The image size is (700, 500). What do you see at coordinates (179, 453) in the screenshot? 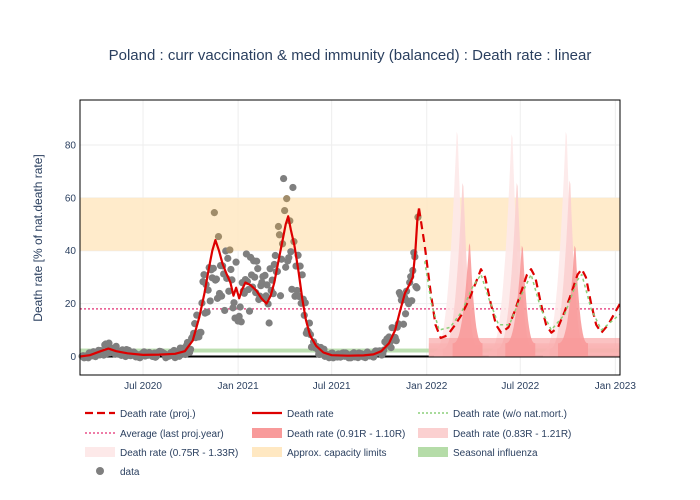
I see `legend-label: Death rate (0.75R - 1.33R)` at bounding box center [179, 453].